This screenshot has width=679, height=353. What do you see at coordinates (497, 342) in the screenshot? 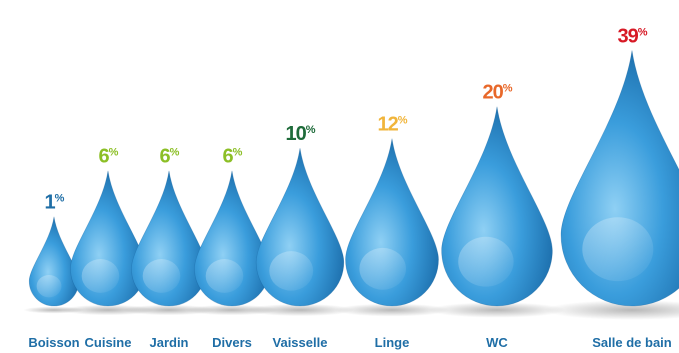
I see `category-label: WC` at bounding box center [497, 342].